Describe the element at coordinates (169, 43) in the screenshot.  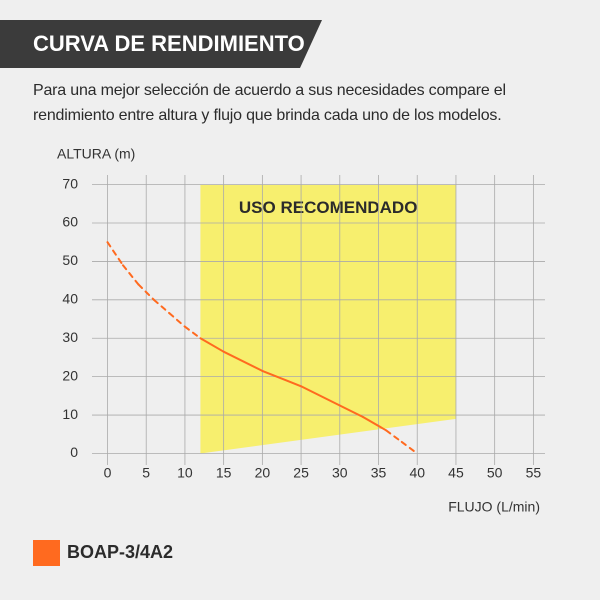
I see `chart-title: CURVA DE RENDIMIENTO` at that location.